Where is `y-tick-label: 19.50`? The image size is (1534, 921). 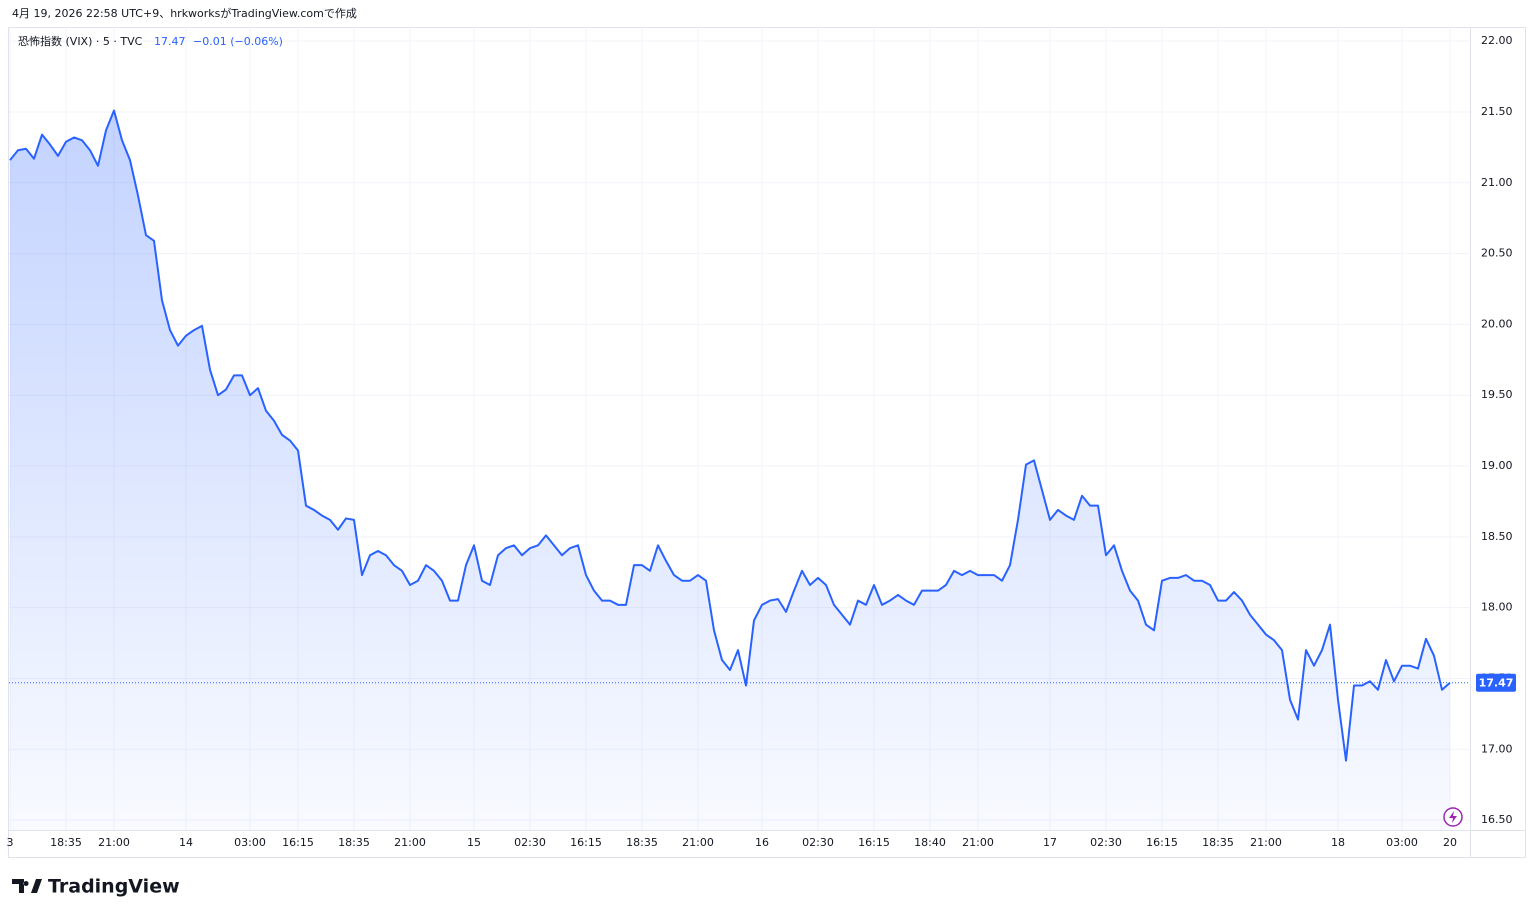 y-tick-label: 19.50 is located at coordinates (1497, 394).